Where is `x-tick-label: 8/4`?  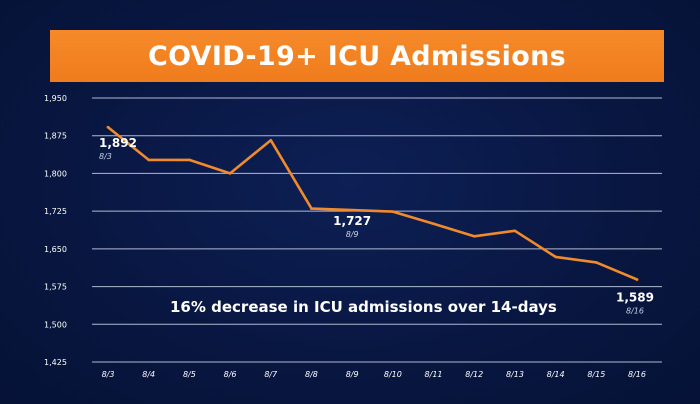 x-tick-label: 8/4 is located at coordinates (148, 374).